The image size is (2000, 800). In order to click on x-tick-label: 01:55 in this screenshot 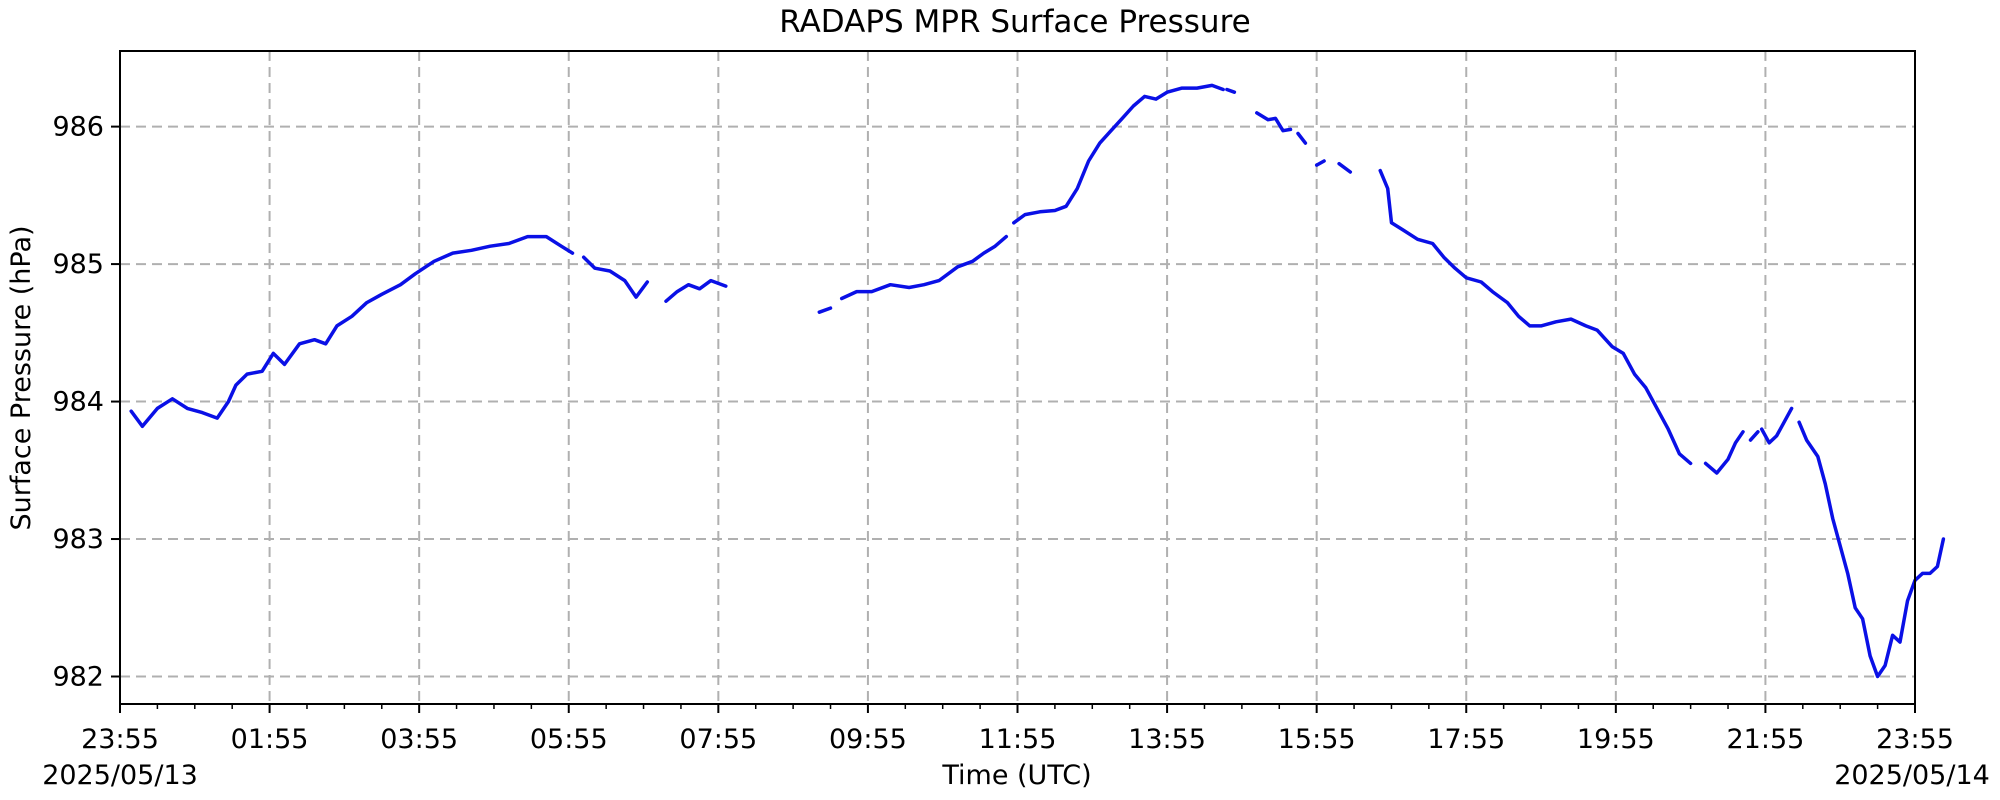, I will do `click(270, 739)`.